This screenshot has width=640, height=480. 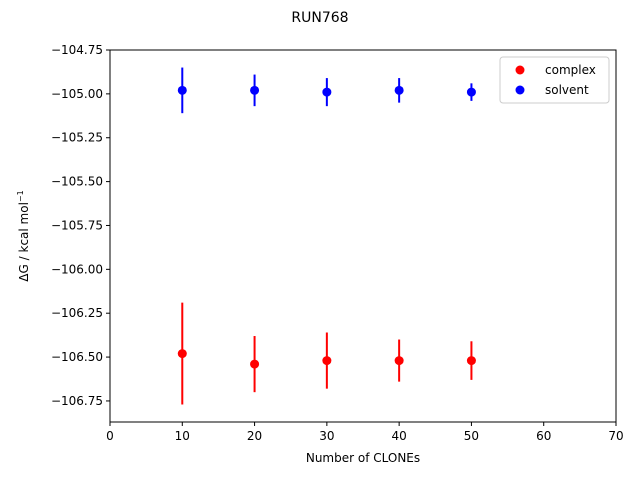 I want to click on y-tick-label: −106.25, so click(x=77, y=313).